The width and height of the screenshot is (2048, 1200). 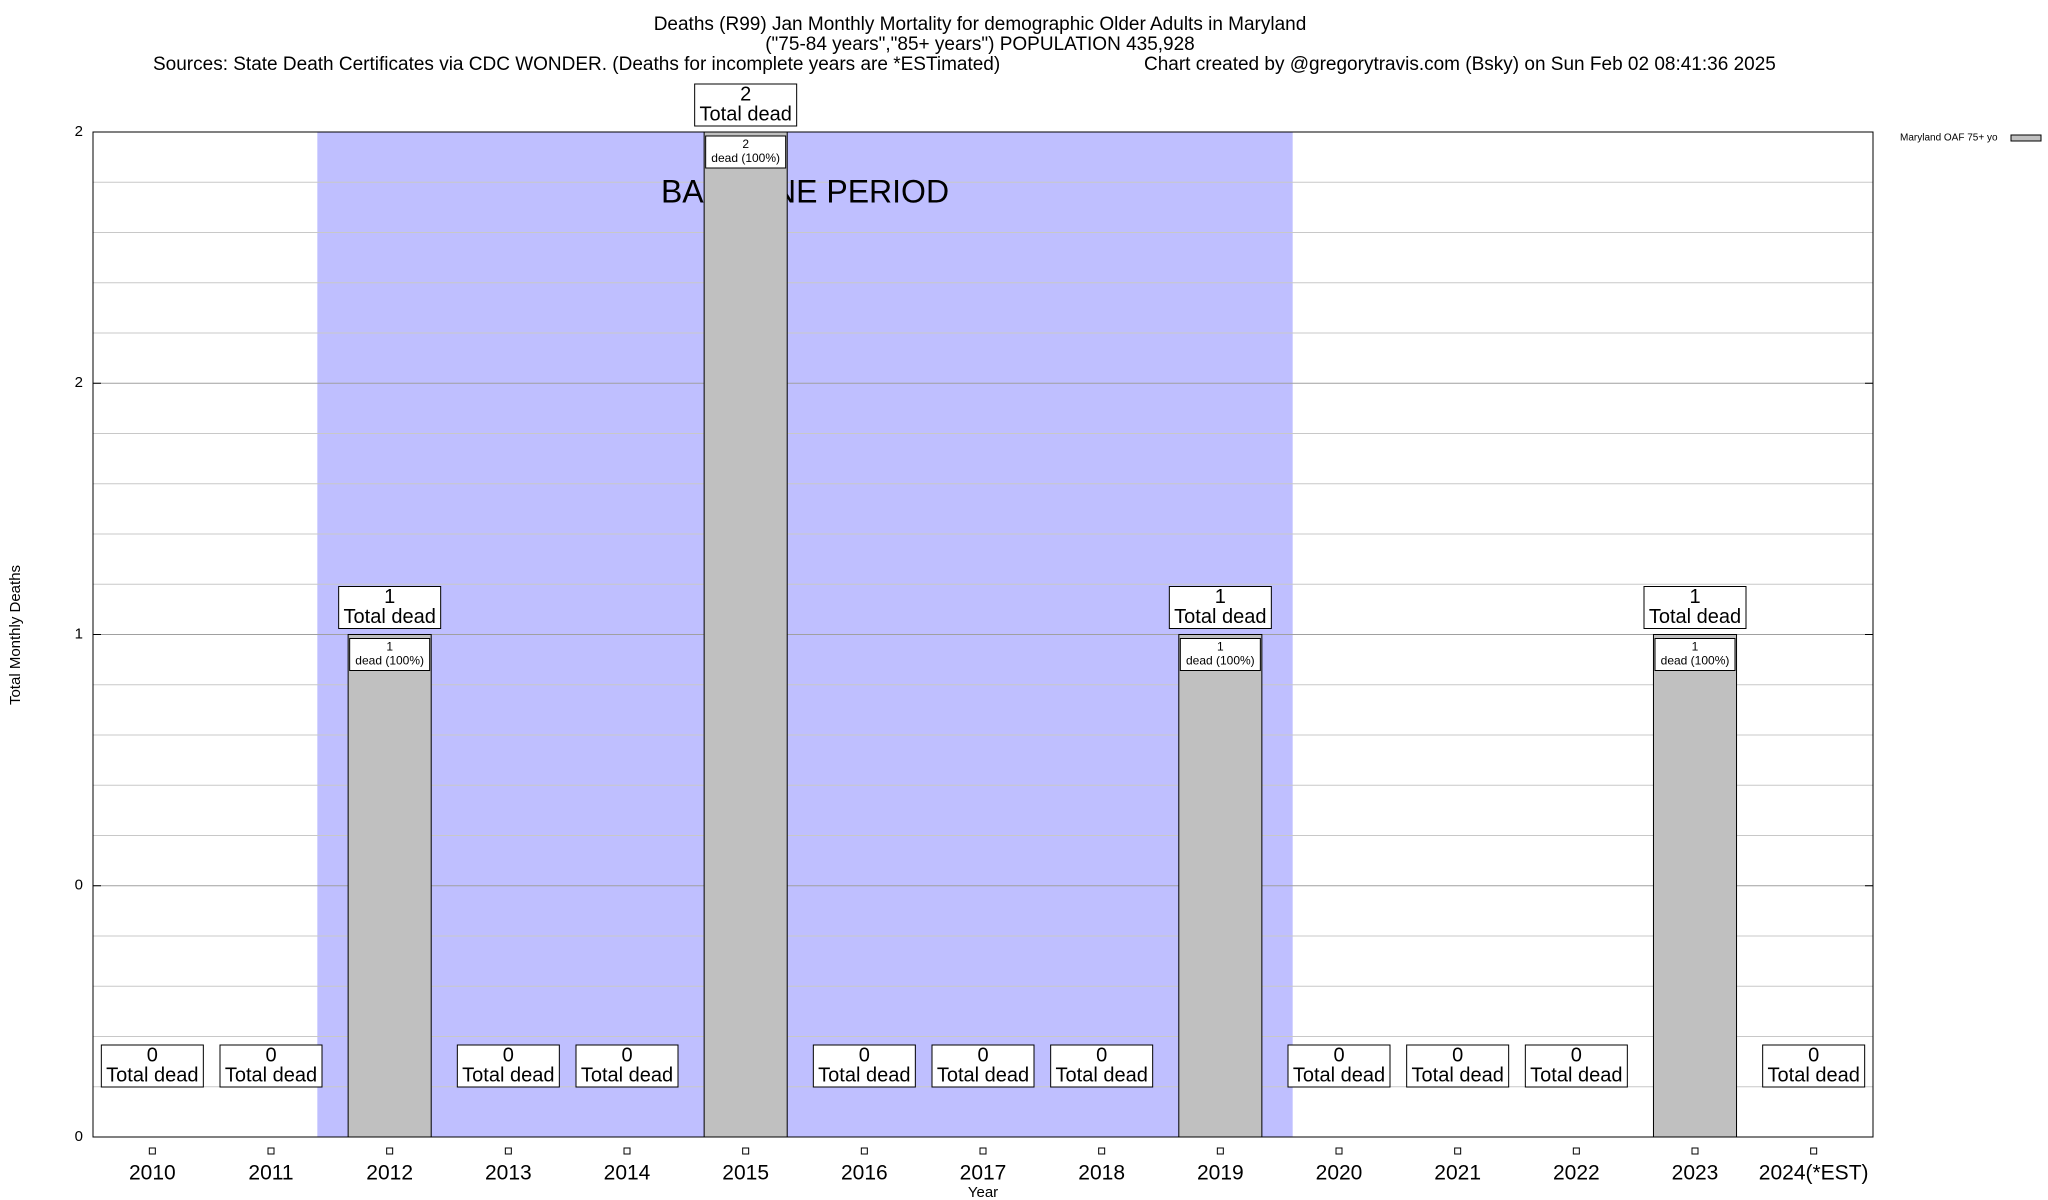 What do you see at coordinates (1220, 1173) in the screenshot?
I see `x-tick-label: 2019` at bounding box center [1220, 1173].